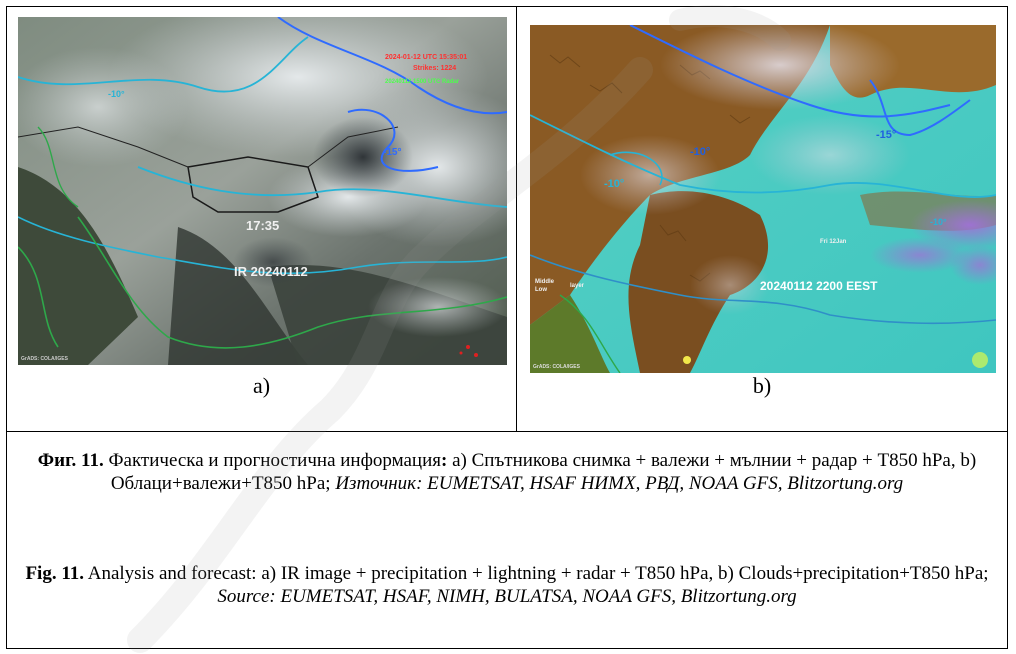 This screenshot has height=654, width=1016. What do you see at coordinates (819, 286) in the screenshot?
I see `overlay-forecast-time: 20240112 2200 EEST` at bounding box center [819, 286].